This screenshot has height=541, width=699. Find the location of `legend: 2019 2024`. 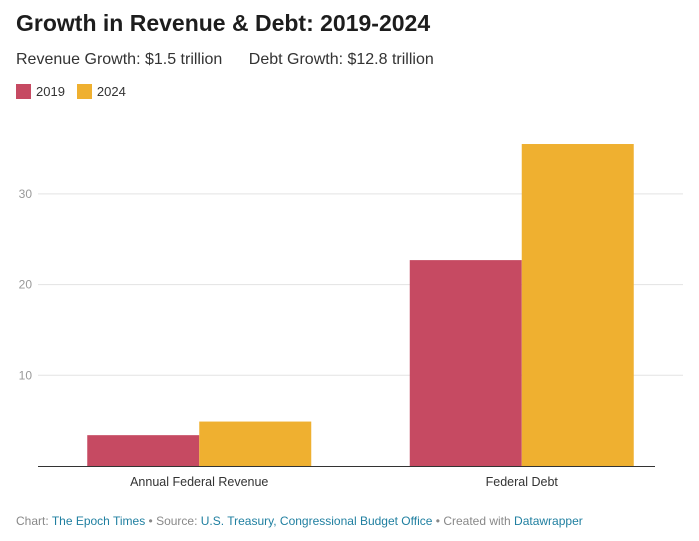

legend: 2019 2024 is located at coordinates (71, 91).